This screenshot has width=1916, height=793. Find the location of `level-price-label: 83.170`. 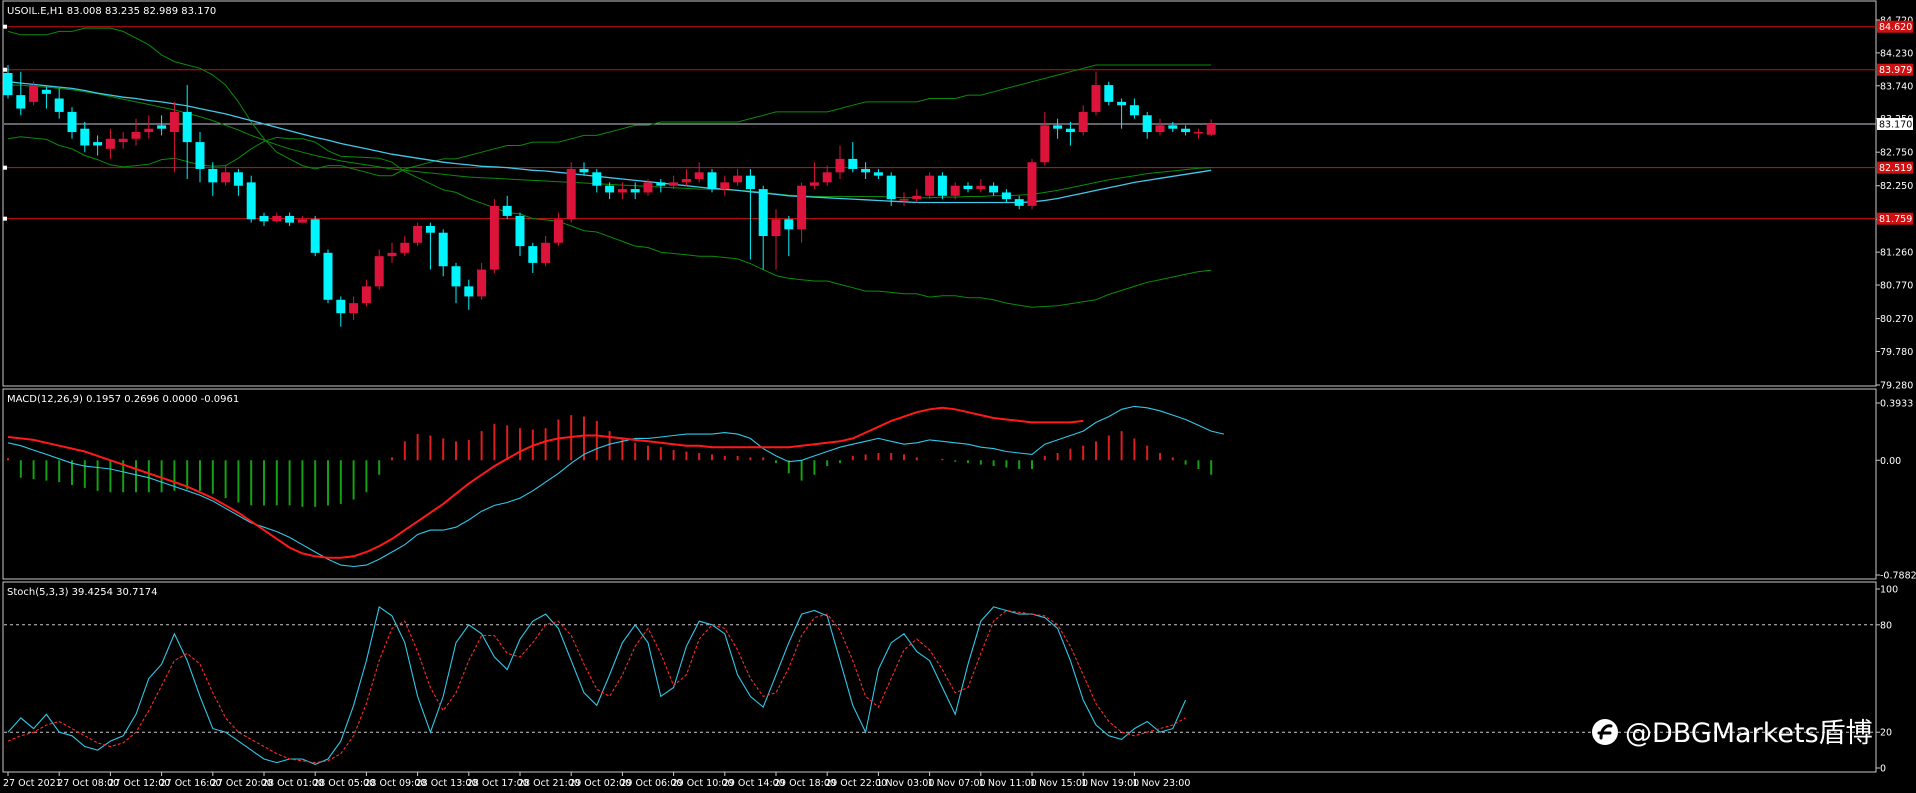

level-price-label: 83.170 is located at coordinates (1895, 124).